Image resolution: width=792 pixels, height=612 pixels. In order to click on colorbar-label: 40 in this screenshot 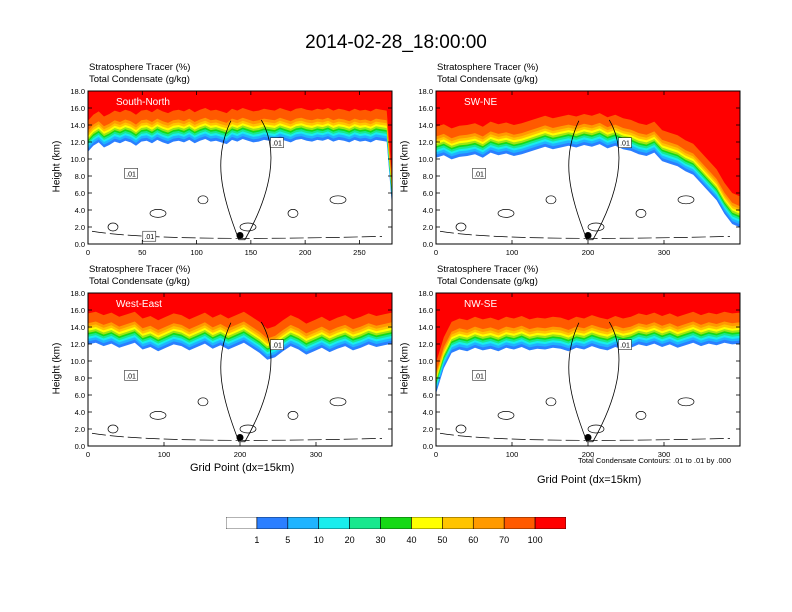, I will do `click(411, 540)`.